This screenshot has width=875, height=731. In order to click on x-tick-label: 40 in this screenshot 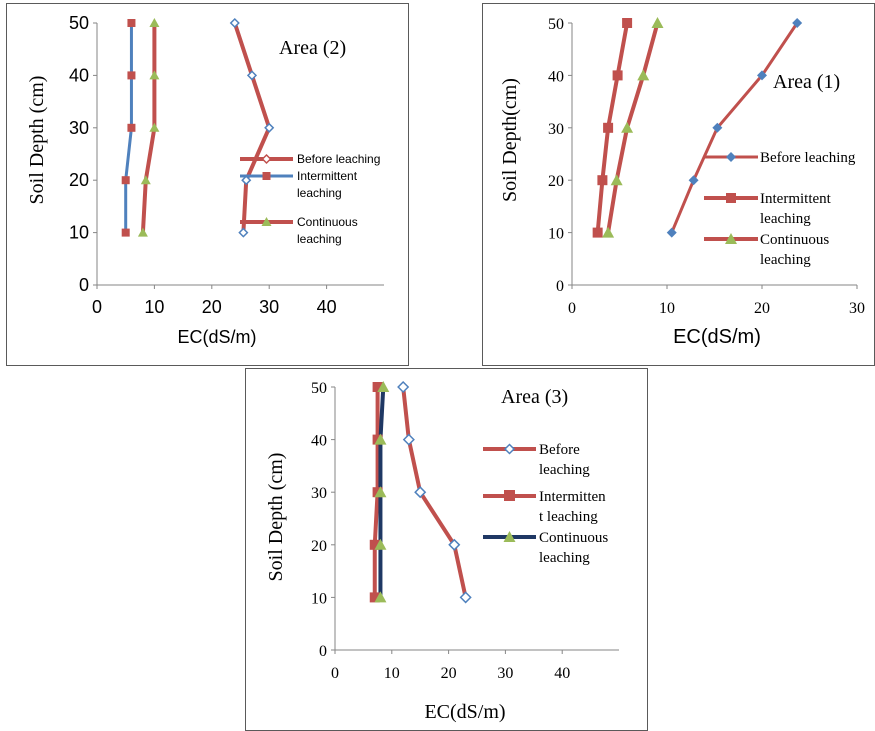, I will do `click(327, 307)`.